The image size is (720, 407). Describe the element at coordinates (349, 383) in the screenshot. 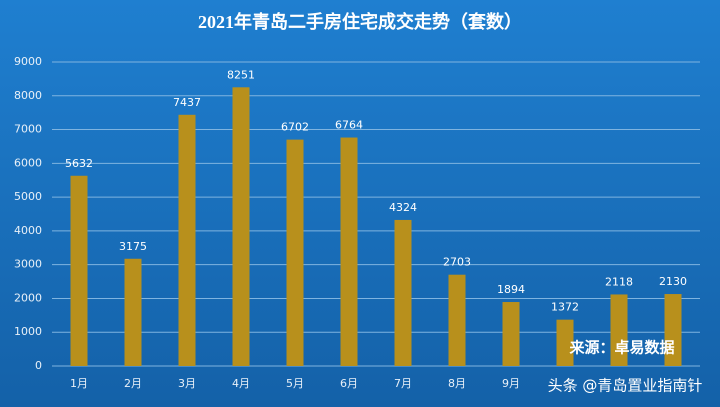

I see `x-tick-label: 6月` at that location.